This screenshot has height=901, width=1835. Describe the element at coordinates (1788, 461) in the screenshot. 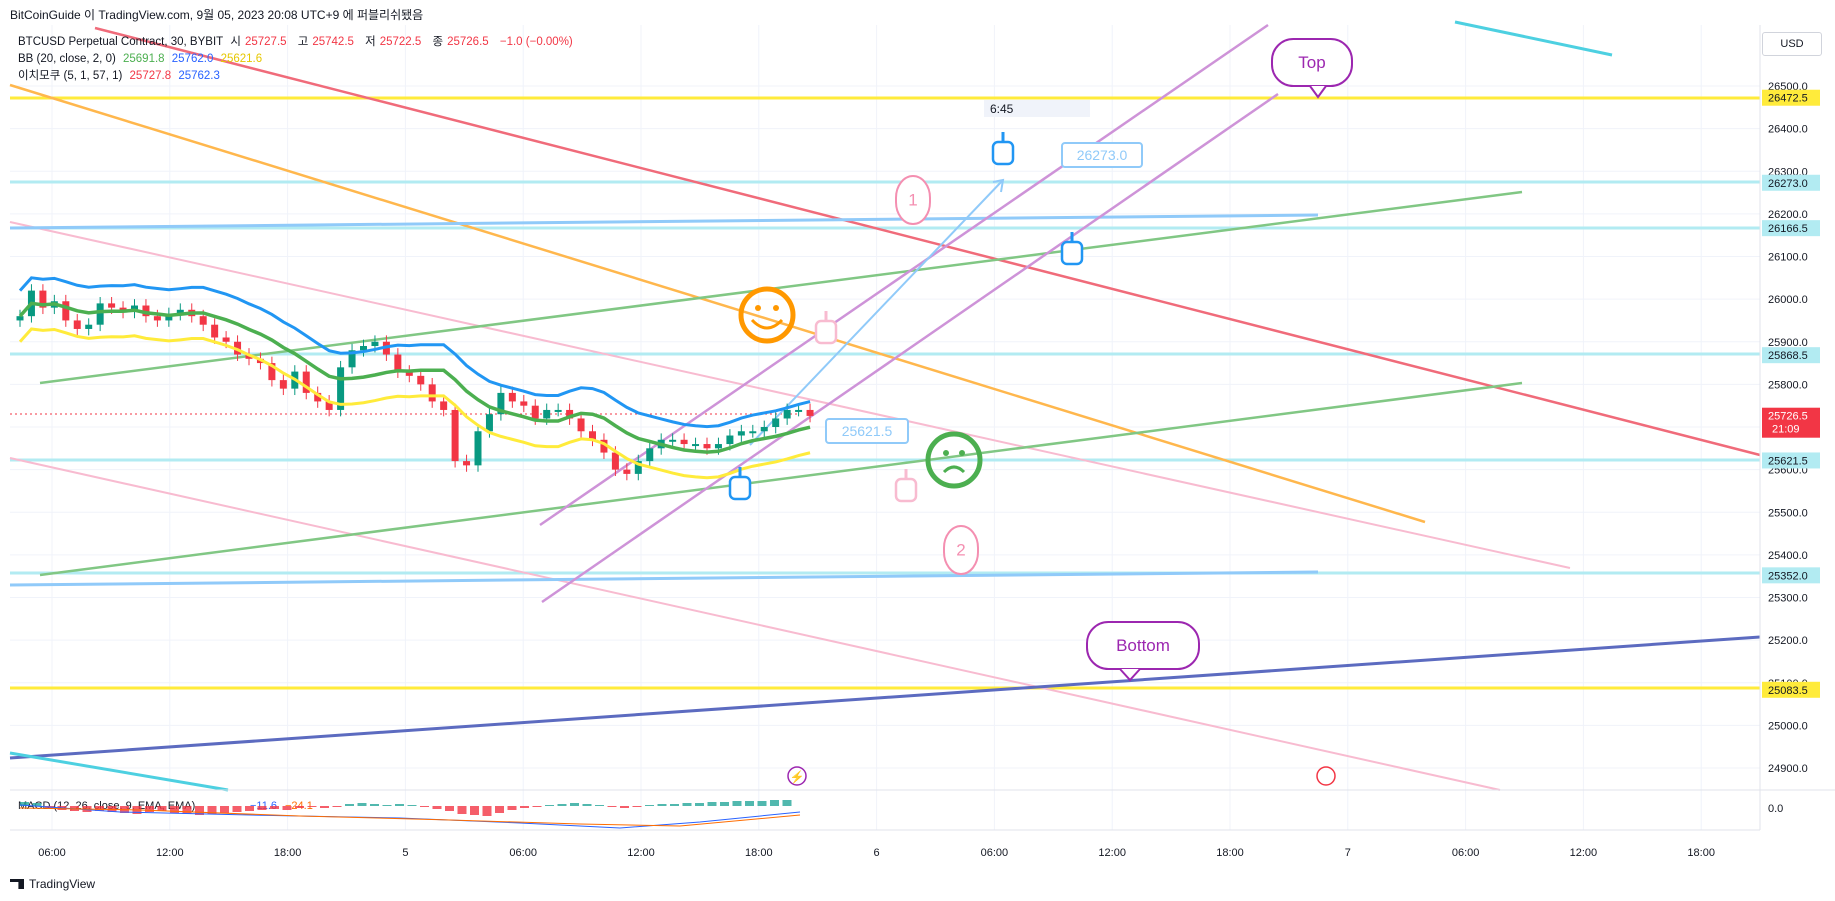

I see `price-label: 25621.5` at that location.